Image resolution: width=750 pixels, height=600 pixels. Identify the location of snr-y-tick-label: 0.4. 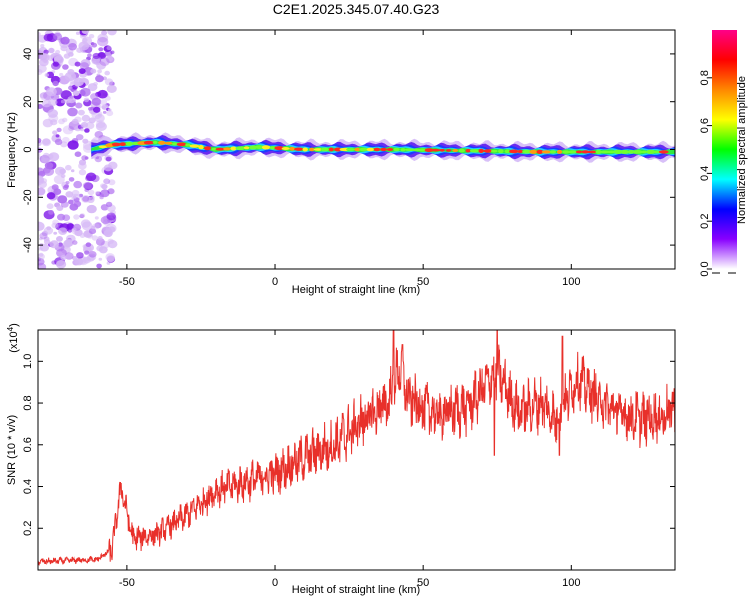
(28, 486).